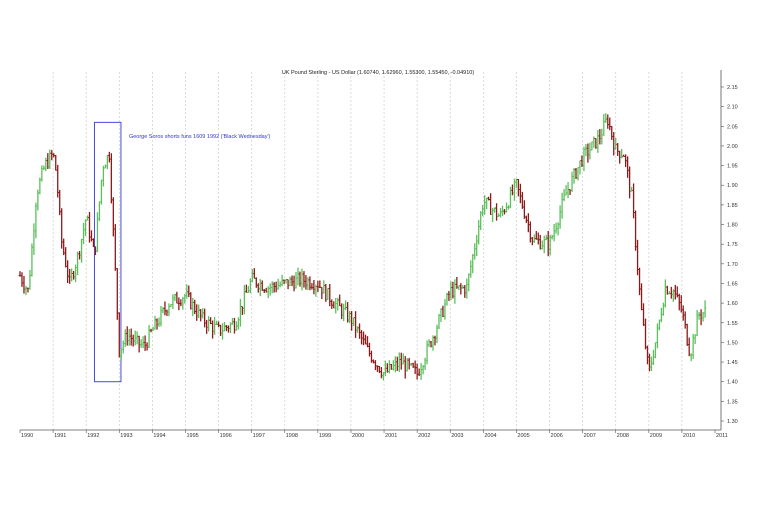  What do you see at coordinates (732, 265) in the screenshot?
I see `y-tick-label: 1.70` at bounding box center [732, 265].